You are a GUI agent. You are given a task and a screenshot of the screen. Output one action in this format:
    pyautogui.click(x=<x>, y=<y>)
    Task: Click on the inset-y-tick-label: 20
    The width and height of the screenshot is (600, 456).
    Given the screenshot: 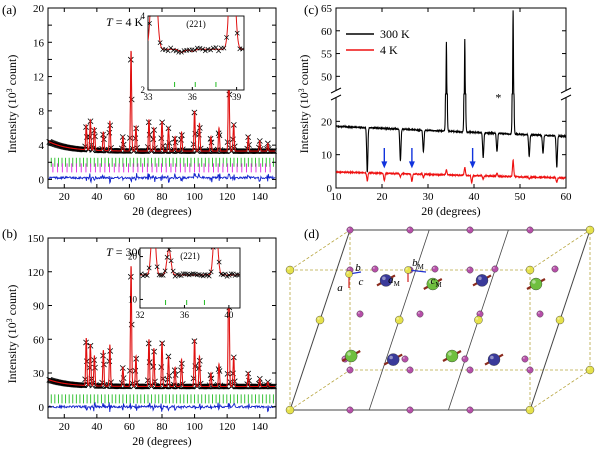 What is the action you would take?
    pyautogui.click(x=133, y=257)
    